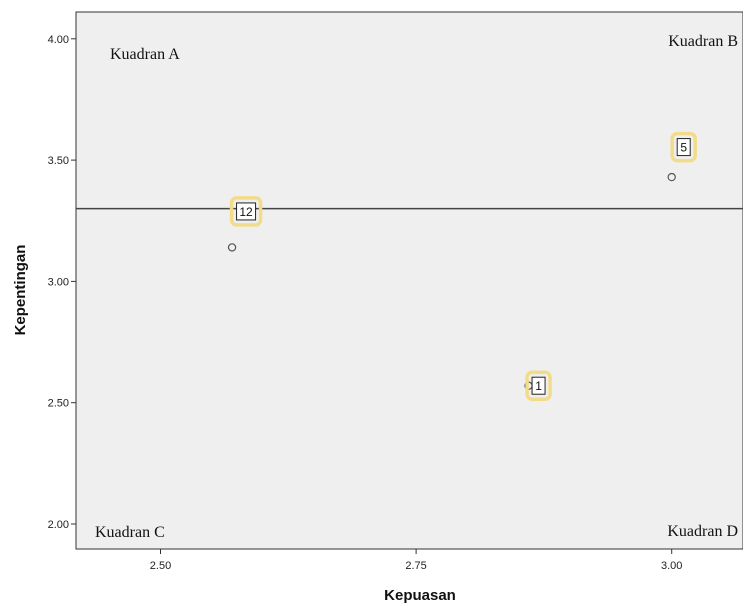 The width and height of the screenshot is (743, 605). I want to click on quadrant-label: Kuadran C, so click(130, 532).